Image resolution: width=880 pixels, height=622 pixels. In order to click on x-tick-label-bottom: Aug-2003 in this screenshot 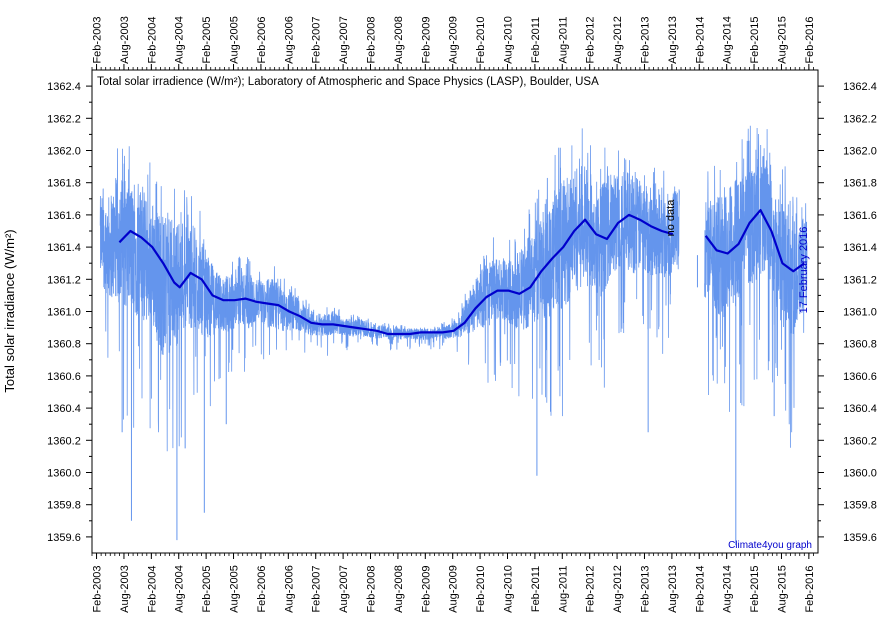, I will do `click(125, 589)`.